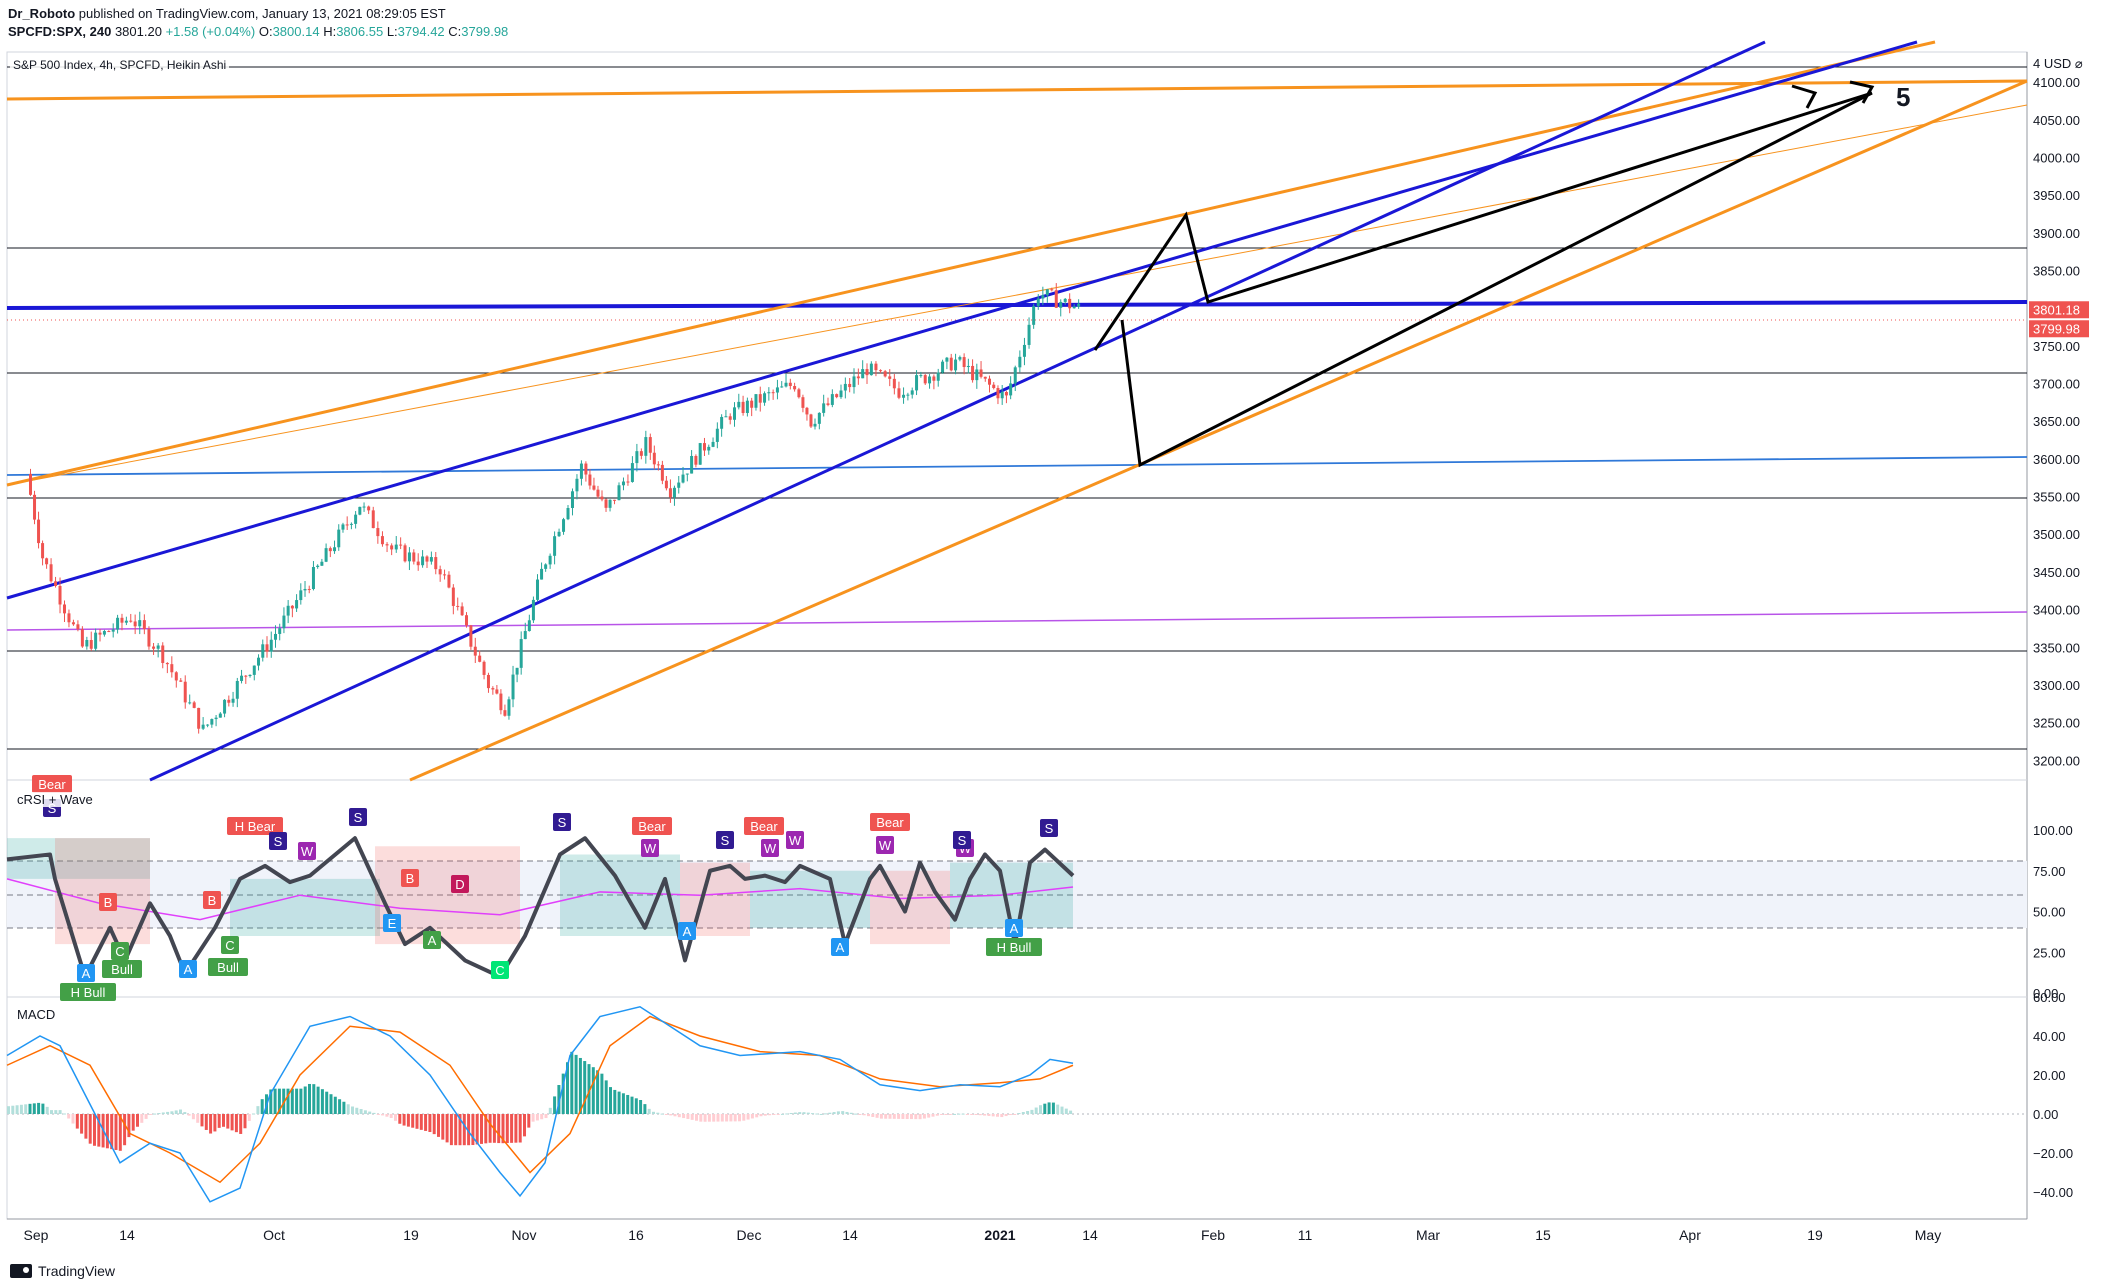 Image resolution: width=2101 pixels, height=1287 pixels. I want to click on time-tick-label: 19, so click(1815, 1235).